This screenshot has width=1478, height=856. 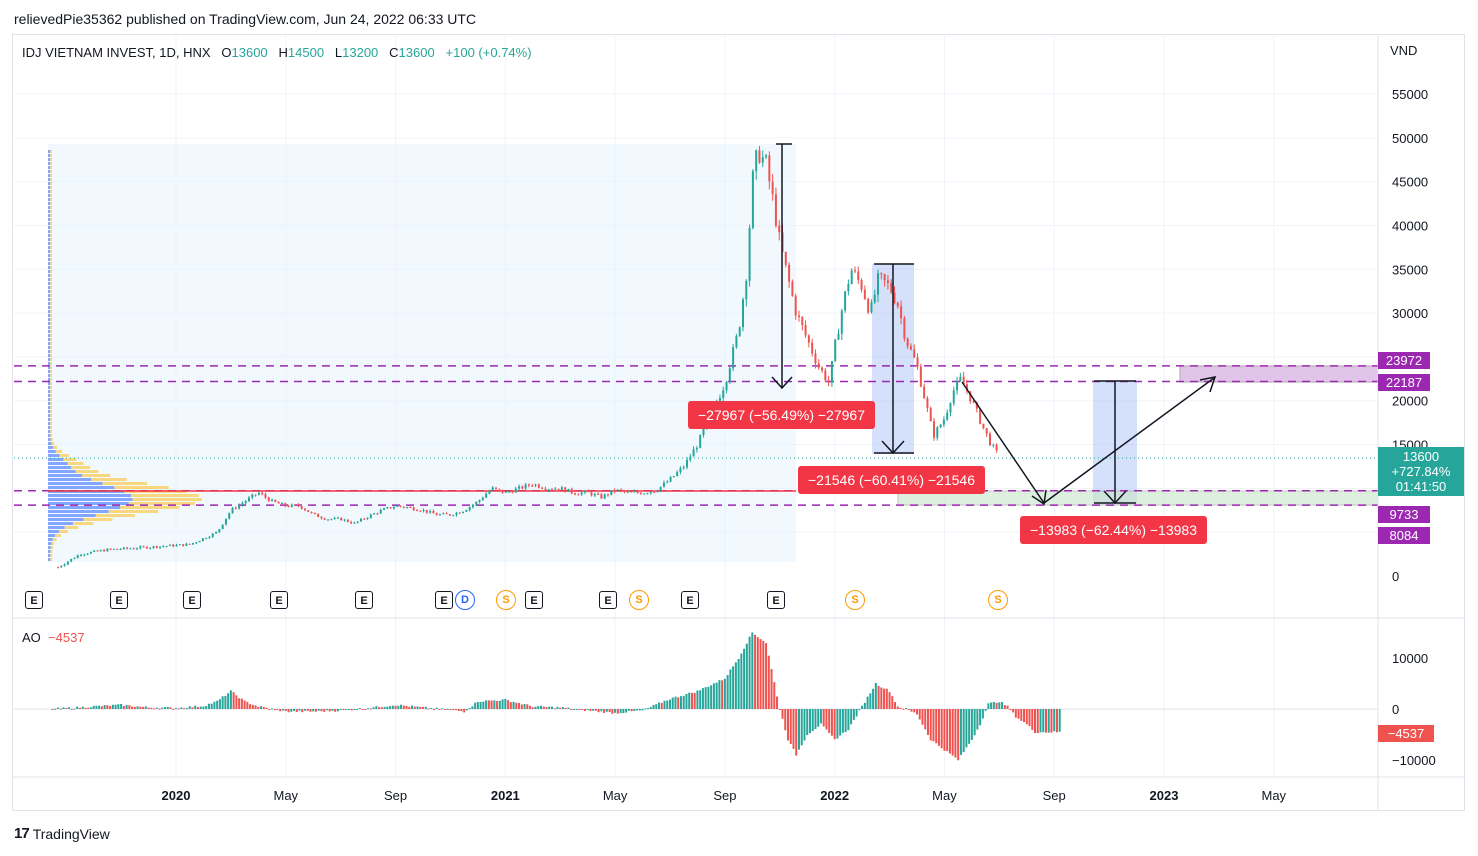 What do you see at coordinates (615, 795) in the screenshot?
I see `time-tick-label: May` at bounding box center [615, 795].